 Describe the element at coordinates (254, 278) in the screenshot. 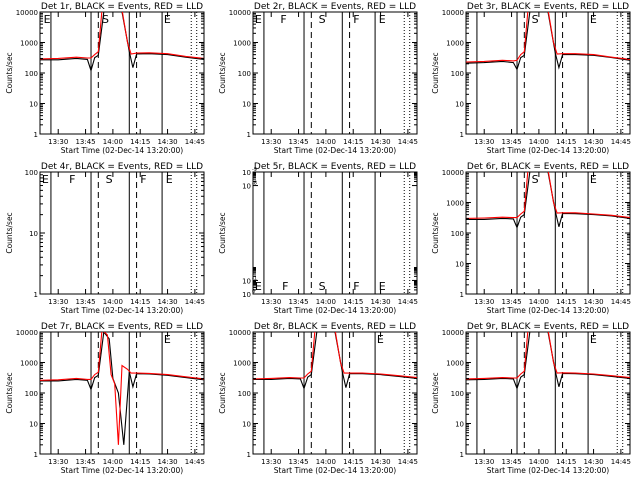

I see `y-tick-exponent: -1` at that location.